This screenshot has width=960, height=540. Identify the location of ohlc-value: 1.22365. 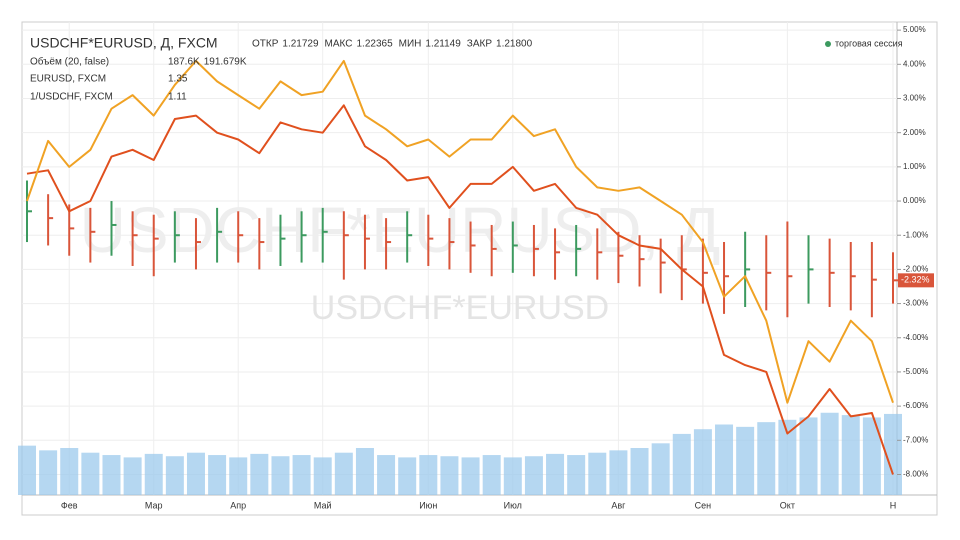
(374, 44).